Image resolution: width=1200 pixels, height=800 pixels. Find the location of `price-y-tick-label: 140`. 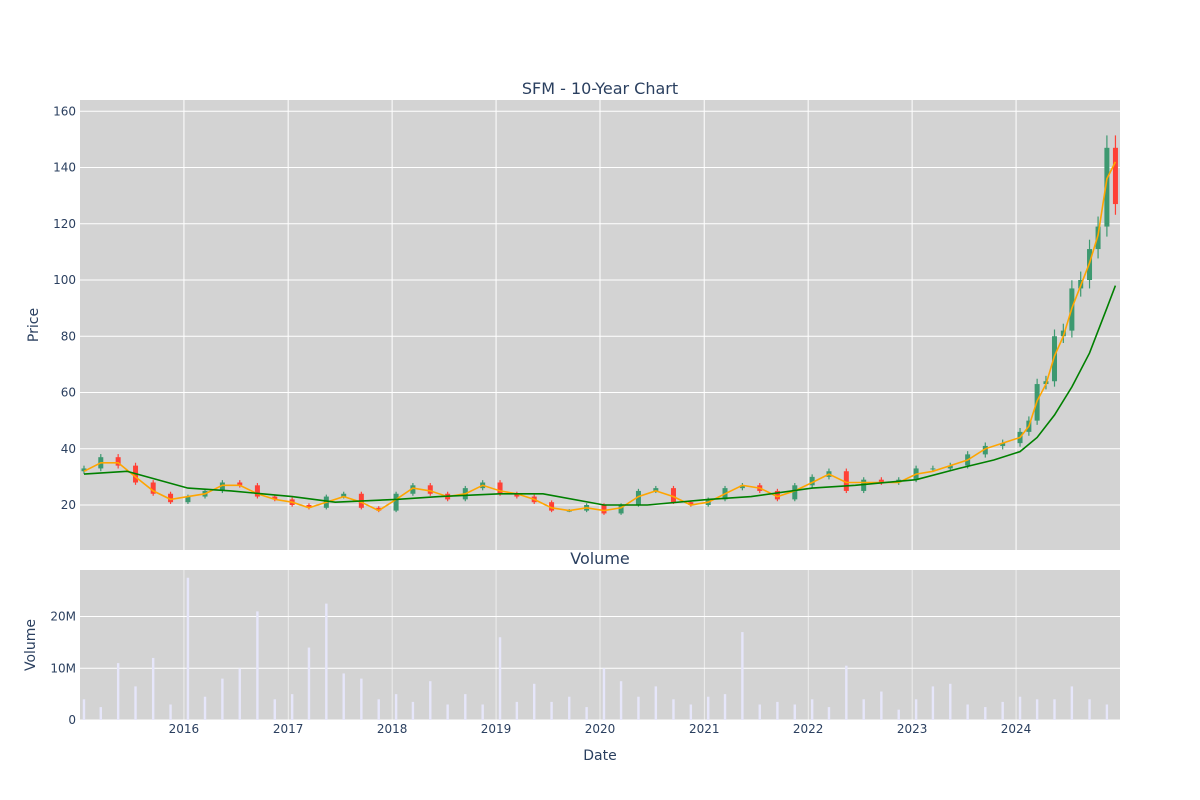

price-y-tick-label: 140 is located at coordinates (64, 168).